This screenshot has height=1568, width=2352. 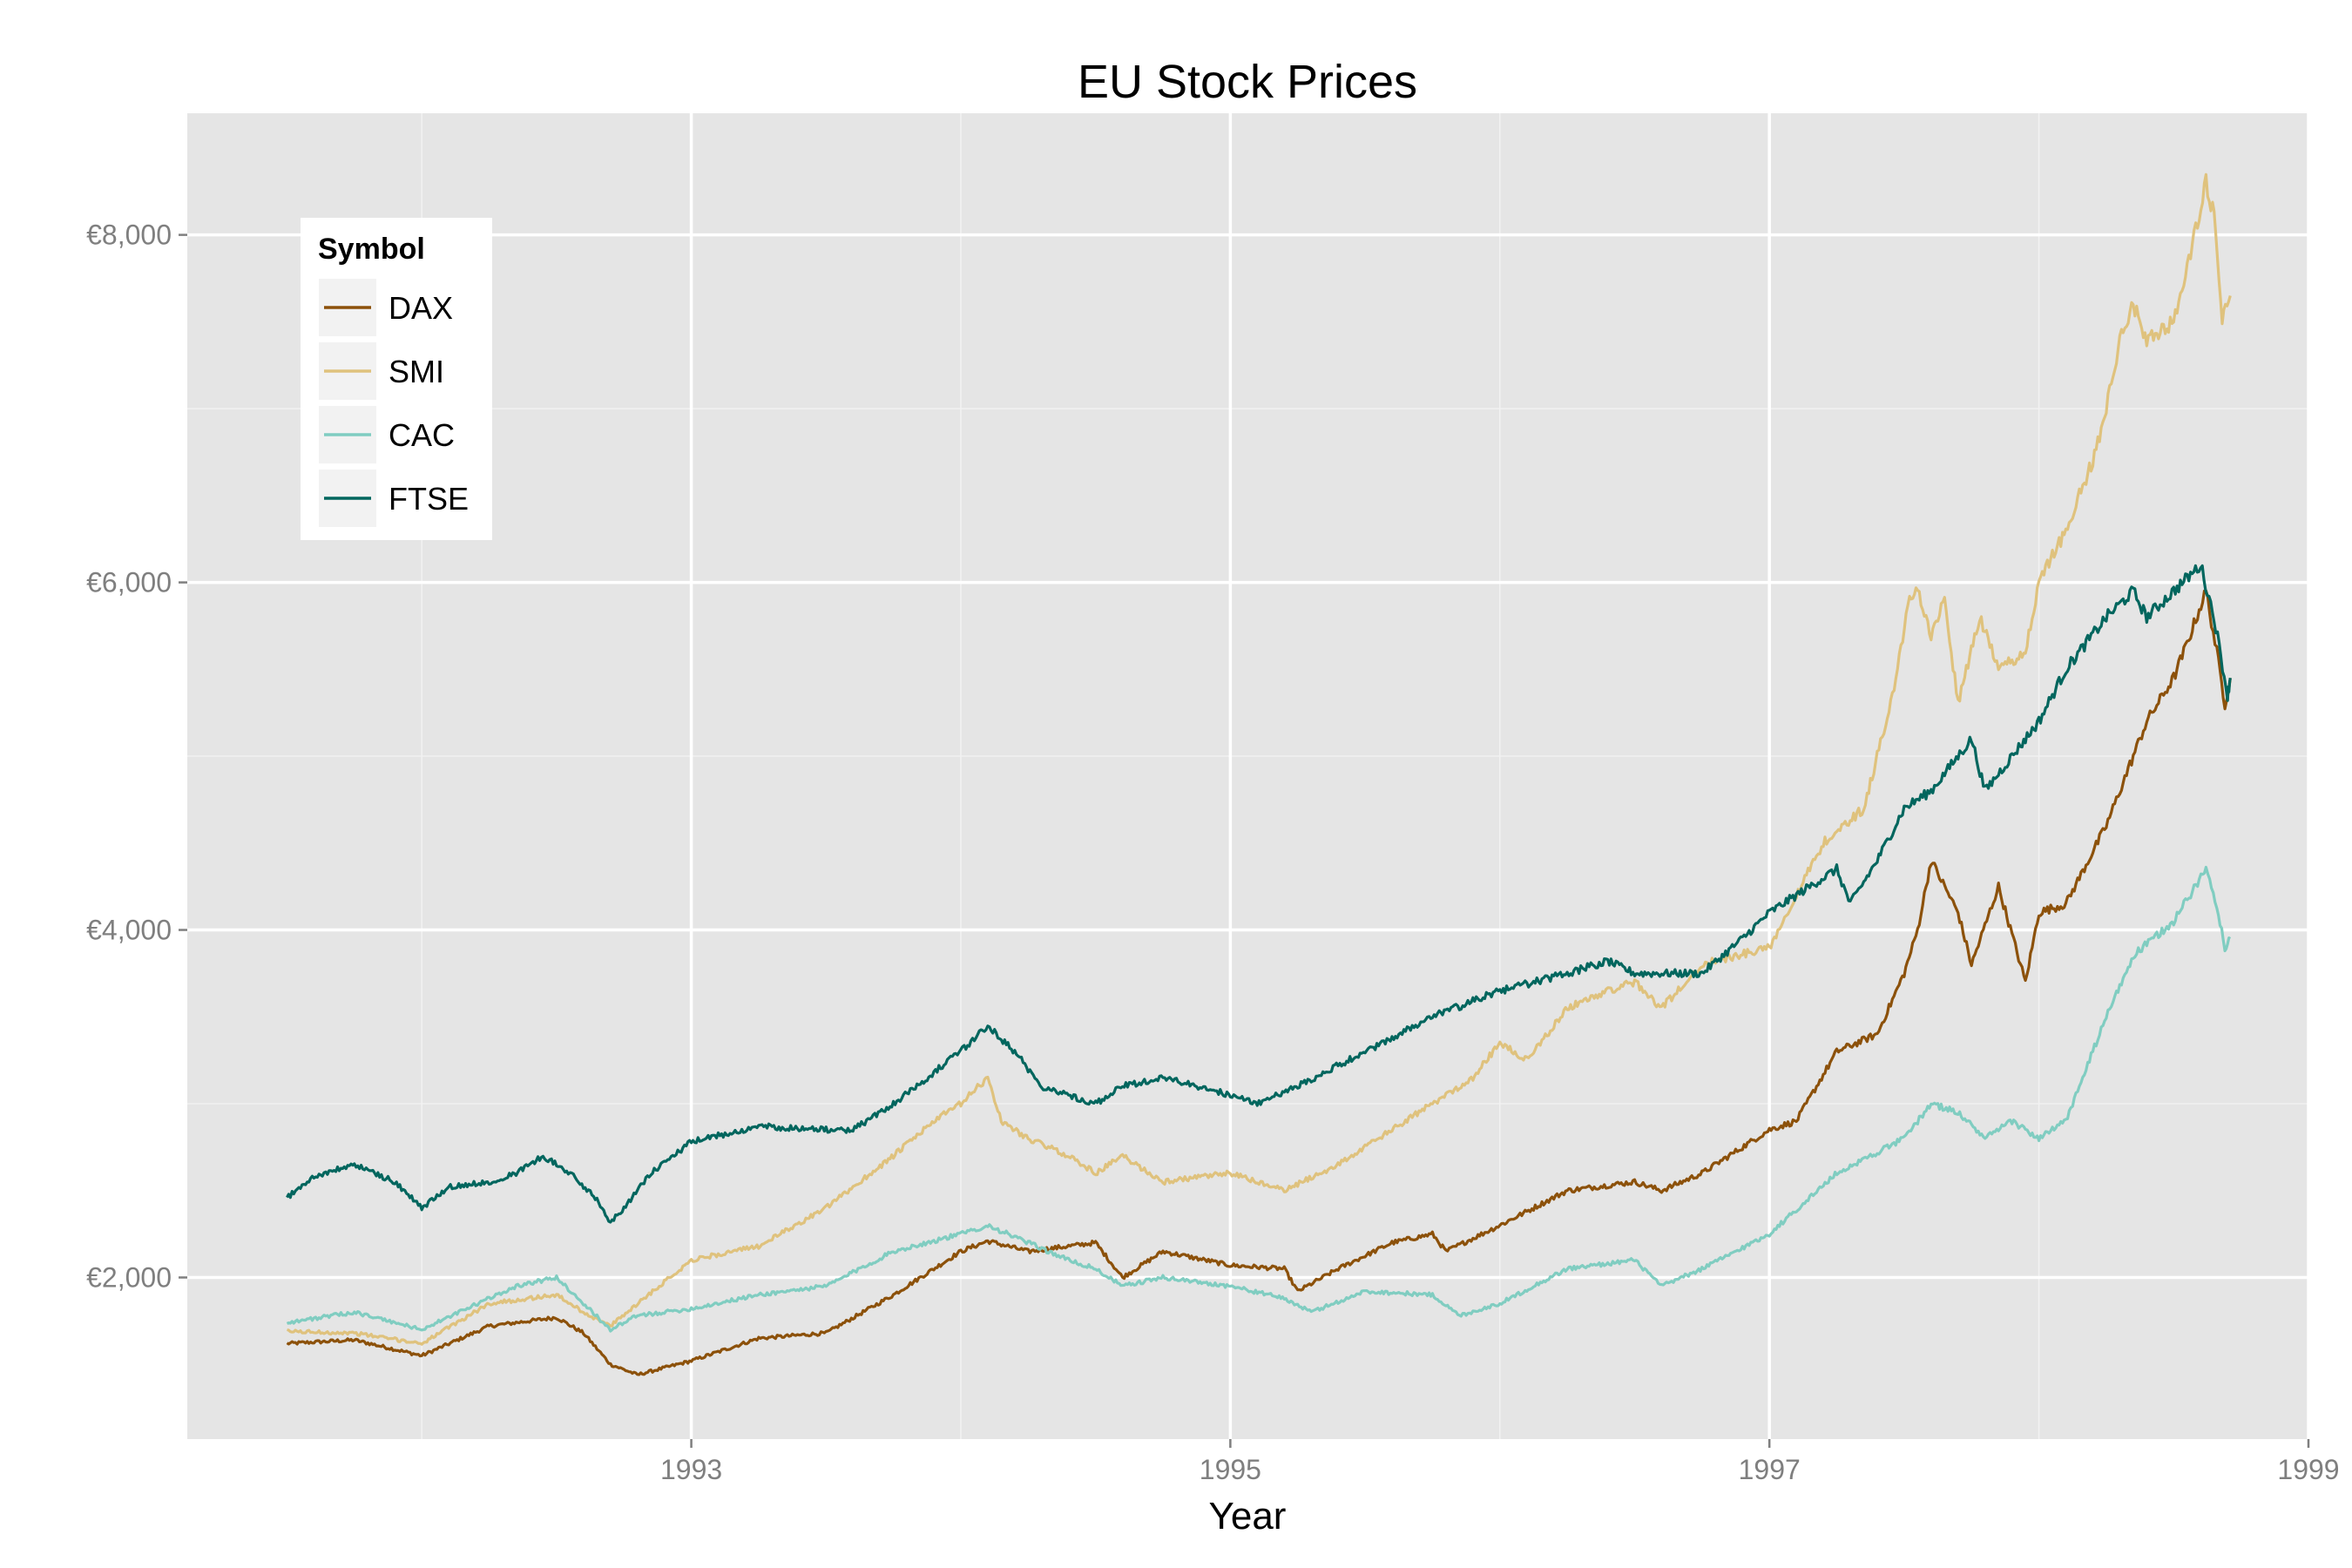 I want to click on legend-title: Symbol, so click(x=371, y=250).